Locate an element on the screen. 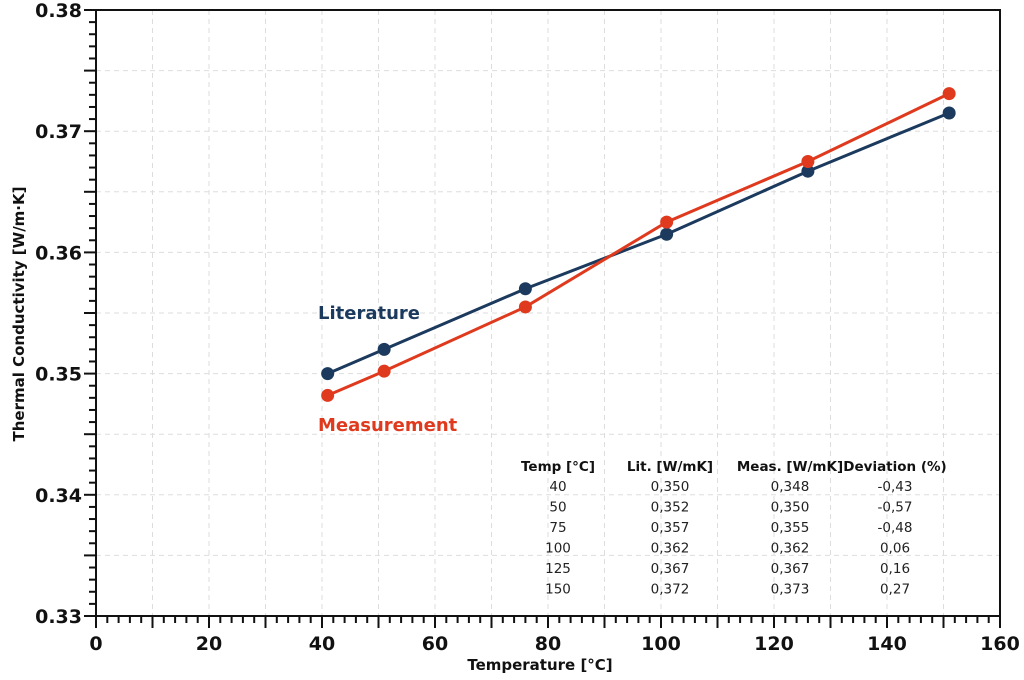 The width and height of the screenshot is (1024, 680). table-cell: 0,16 is located at coordinates (895, 569).